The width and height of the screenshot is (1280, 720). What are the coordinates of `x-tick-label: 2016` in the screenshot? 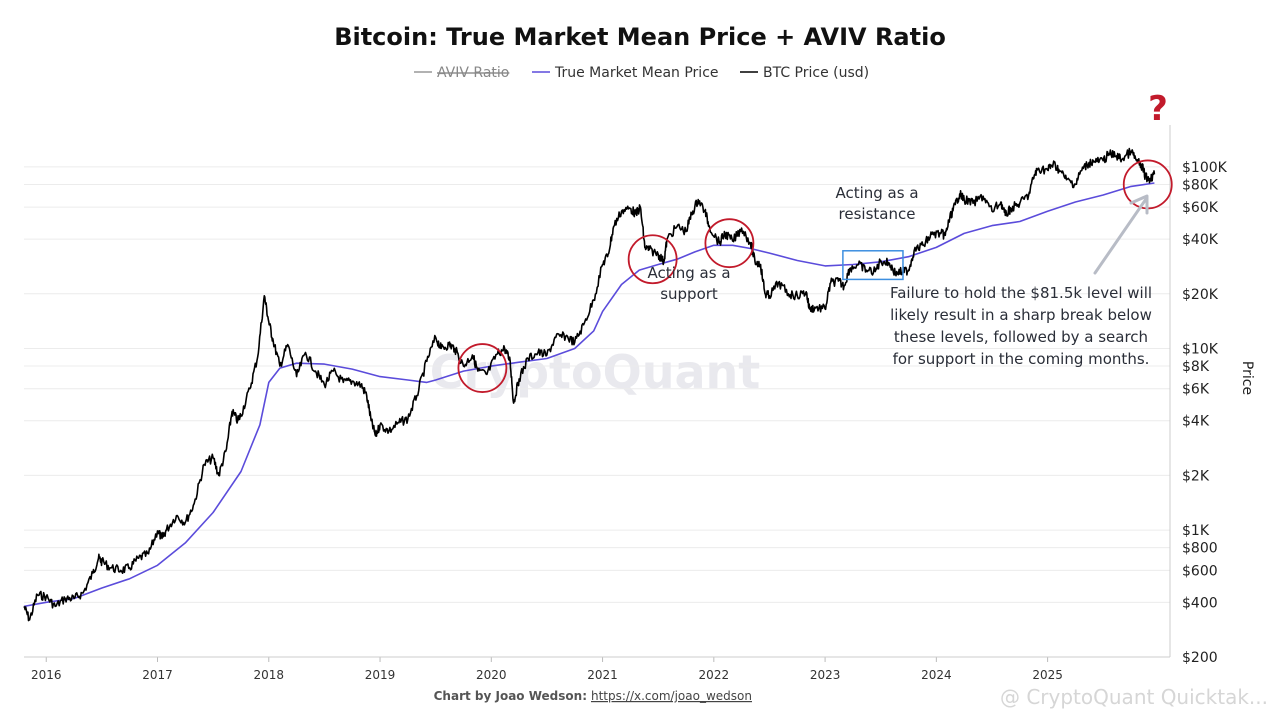 It's located at (46, 675).